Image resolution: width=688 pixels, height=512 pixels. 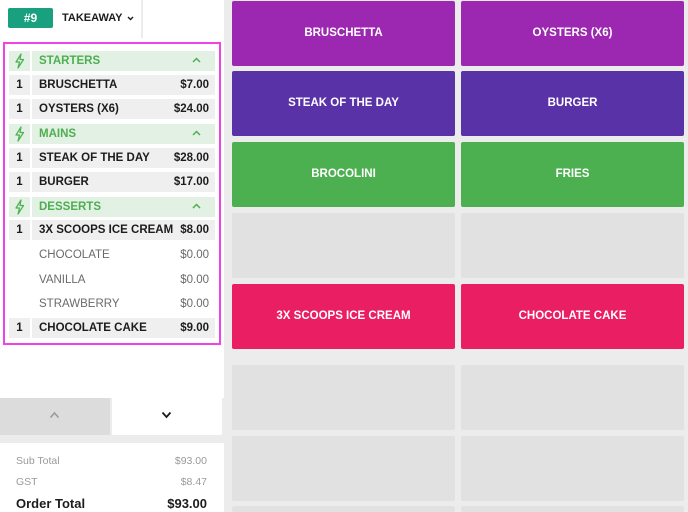 I want to click on order-line: 1 CHOCOLATE CAKE $9.00, so click(x=112, y=328).